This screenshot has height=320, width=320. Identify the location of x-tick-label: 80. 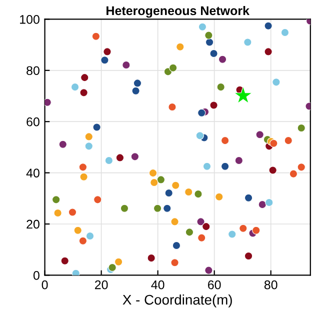
(271, 285).